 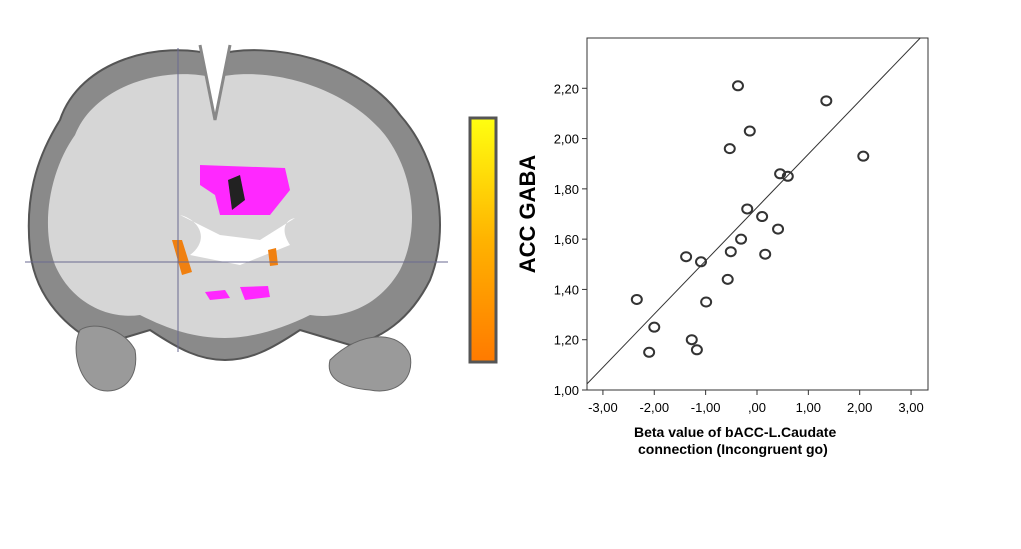 What do you see at coordinates (527, 214) in the screenshot?
I see `y-axis-label: ACC GABA` at bounding box center [527, 214].